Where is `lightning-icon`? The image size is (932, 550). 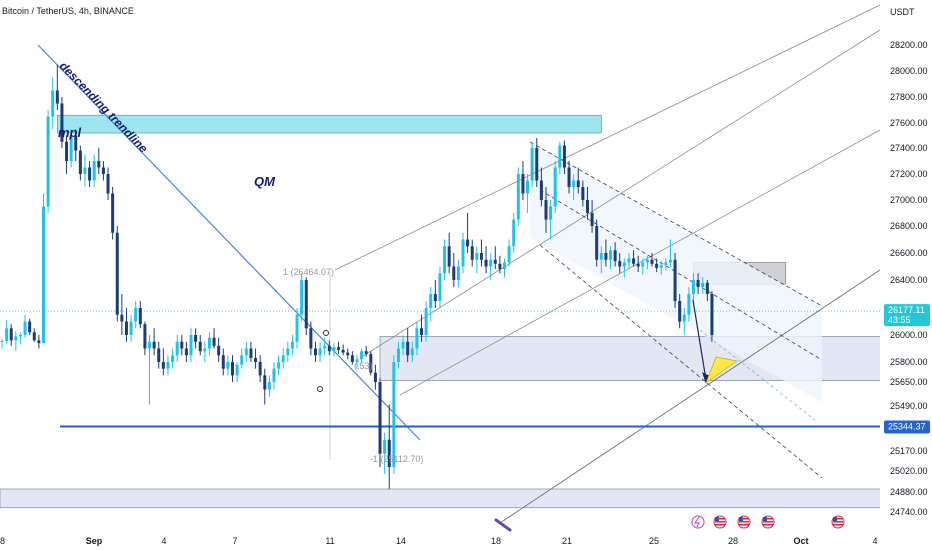 lightning-icon is located at coordinates (698, 522).